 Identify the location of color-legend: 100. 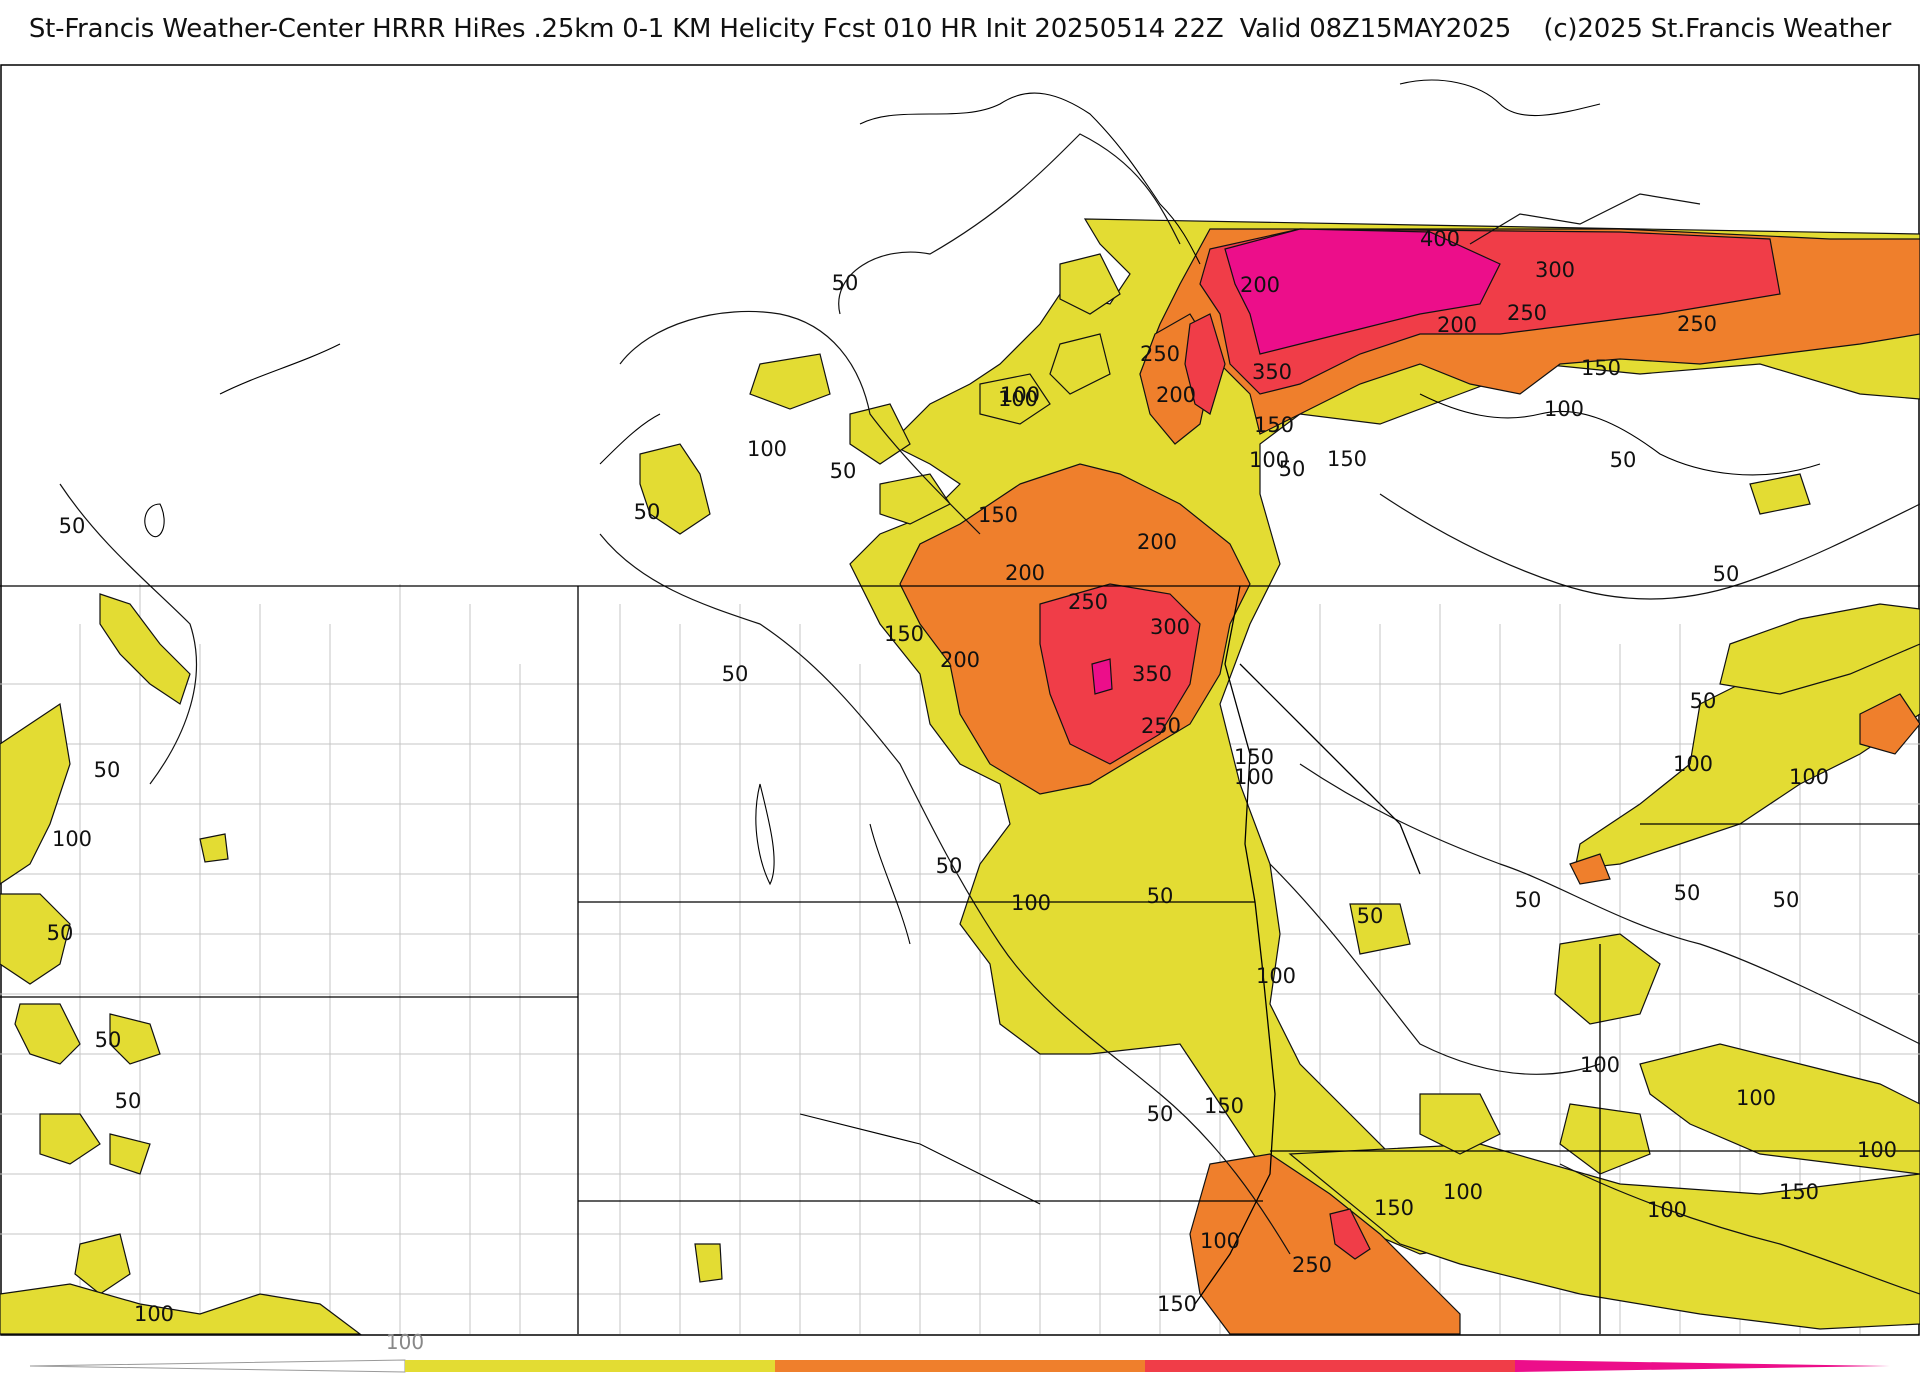
(959, 1351).